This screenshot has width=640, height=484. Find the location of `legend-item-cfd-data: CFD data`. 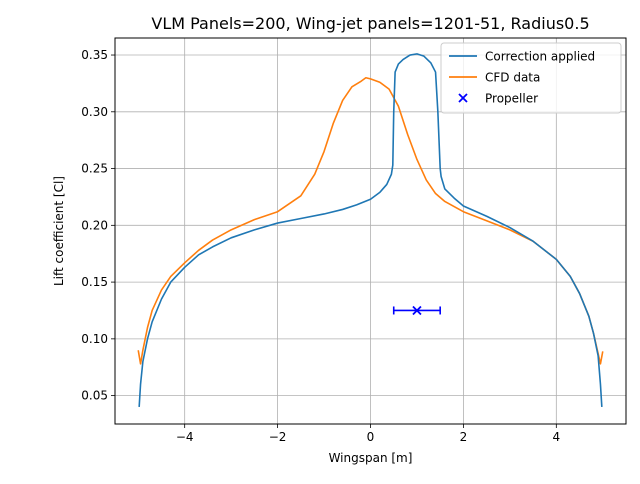

legend-item-cfd-data: CFD data is located at coordinates (494, 78).